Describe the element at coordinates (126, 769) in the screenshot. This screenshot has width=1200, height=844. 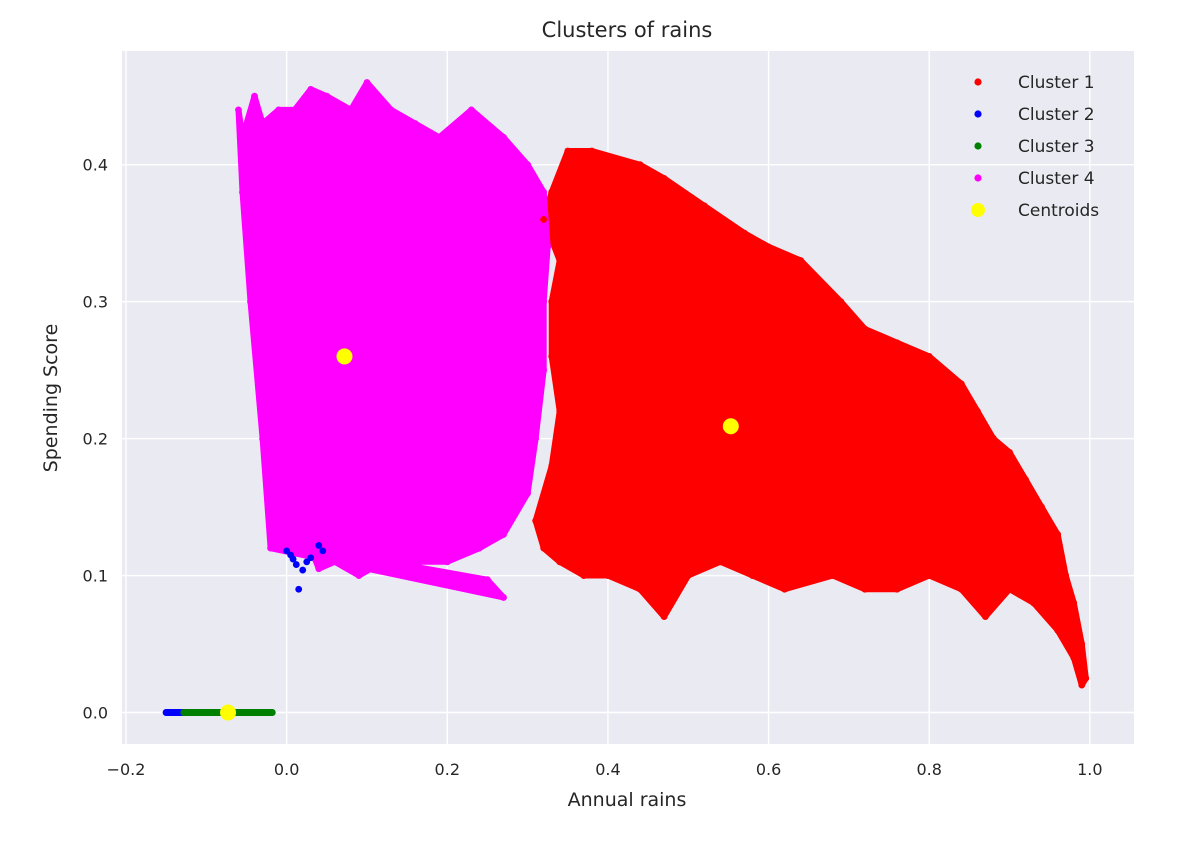
I see `x-tick-label: −0.2` at that location.